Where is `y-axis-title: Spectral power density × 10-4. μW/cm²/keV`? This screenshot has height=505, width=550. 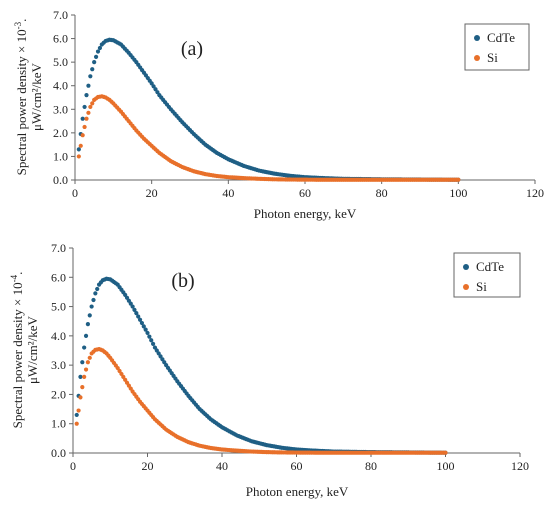
y-axis-title: Spectral power density × 10-4. μW/cm²/keV is located at coordinates (24, 350).